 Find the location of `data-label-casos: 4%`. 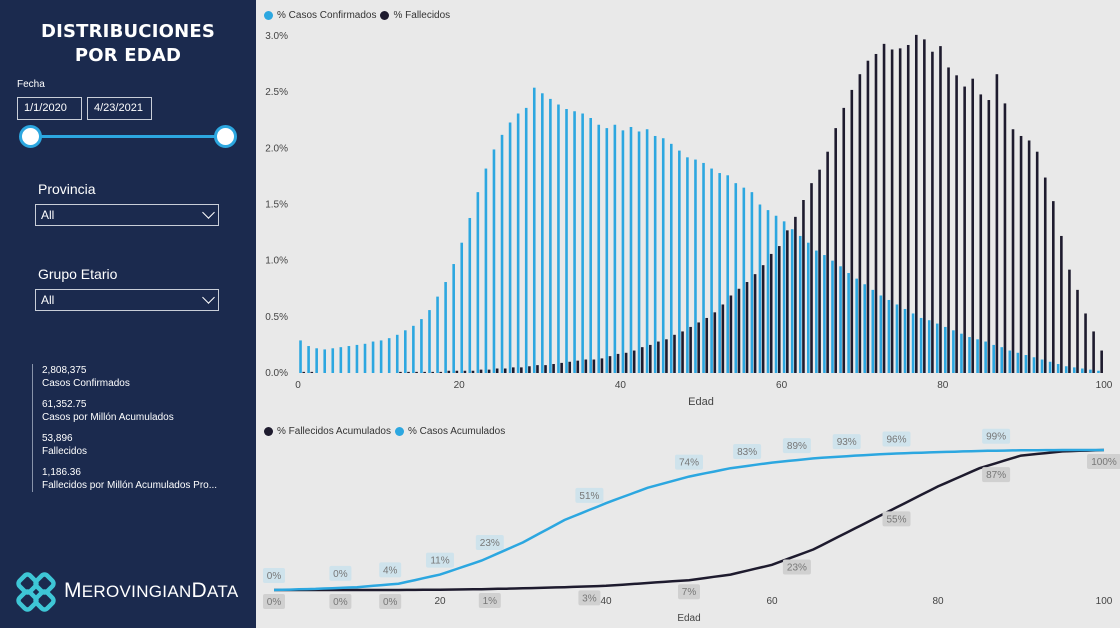

data-label-casos: 4% is located at coordinates (390, 570).